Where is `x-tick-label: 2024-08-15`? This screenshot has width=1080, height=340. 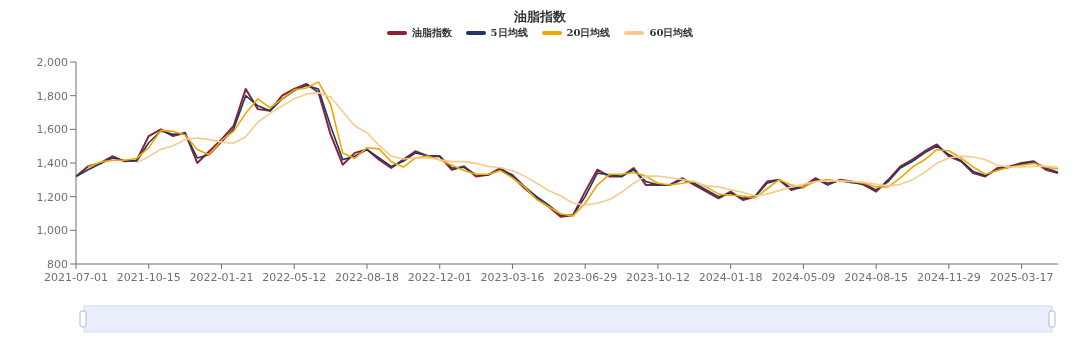
x-tick-label: 2024-08-15 is located at coordinates (876, 277).